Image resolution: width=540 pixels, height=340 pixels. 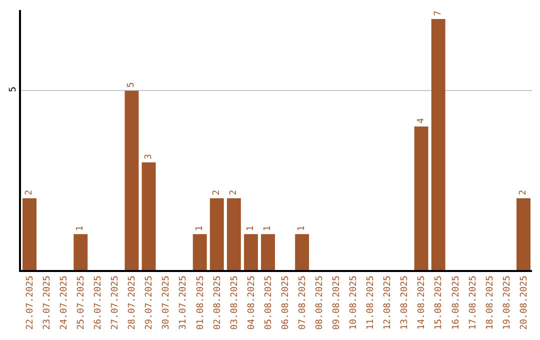 I want to click on x-tick-label: 29.07.2025, so click(x=149, y=303).